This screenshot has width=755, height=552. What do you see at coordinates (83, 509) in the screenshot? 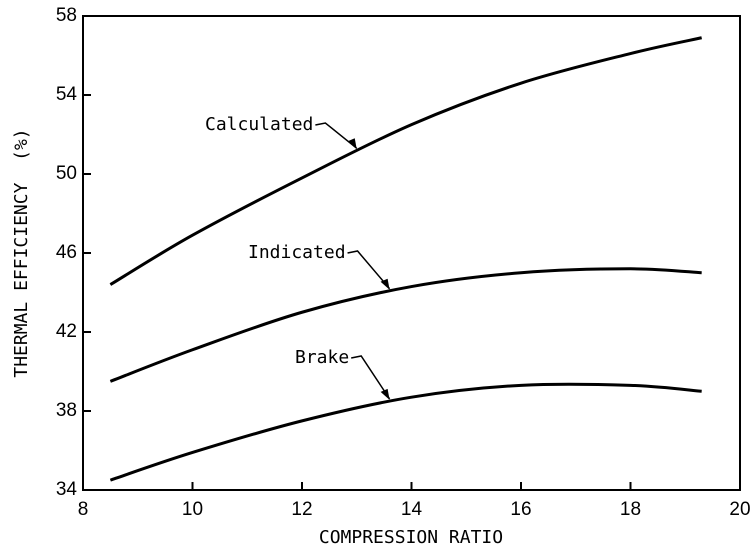
I see `x-tick-label: 8` at bounding box center [83, 509].